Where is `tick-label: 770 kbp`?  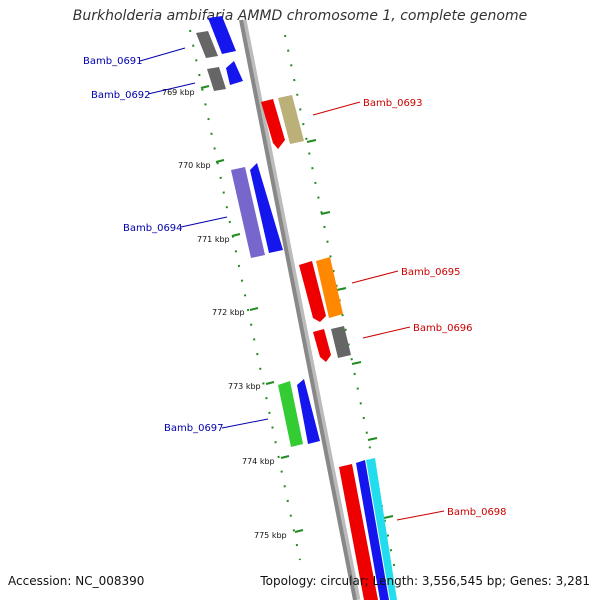 tick-label: 770 kbp is located at coordinates (194, 165).